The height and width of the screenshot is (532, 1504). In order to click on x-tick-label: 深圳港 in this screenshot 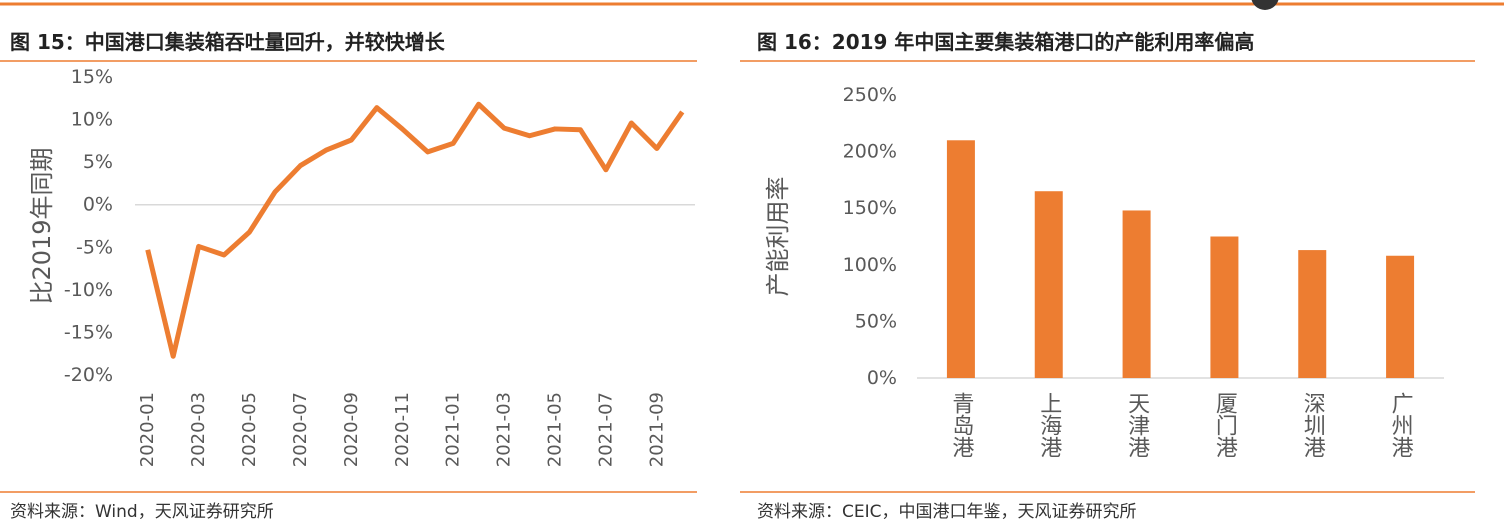, I will do `click(1313, 425)`.